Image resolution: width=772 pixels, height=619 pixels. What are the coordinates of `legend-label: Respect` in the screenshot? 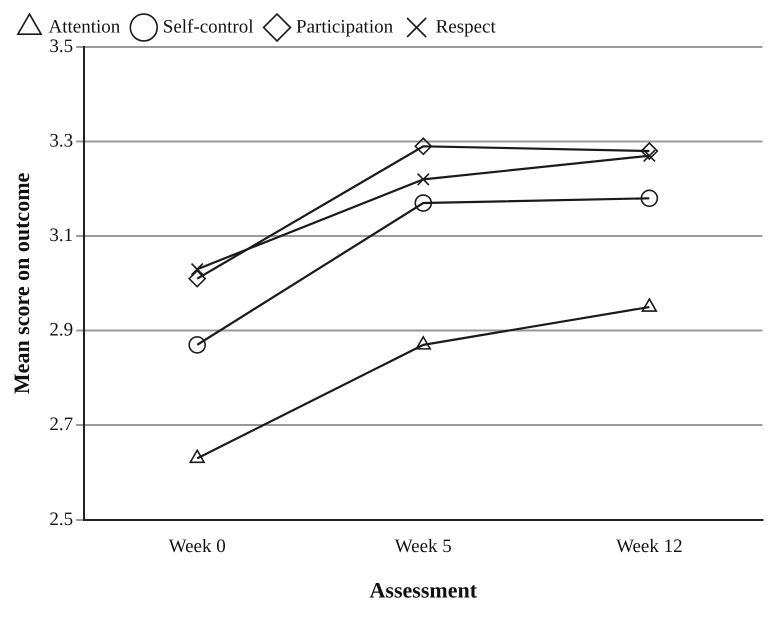 It's located at (466, 27).